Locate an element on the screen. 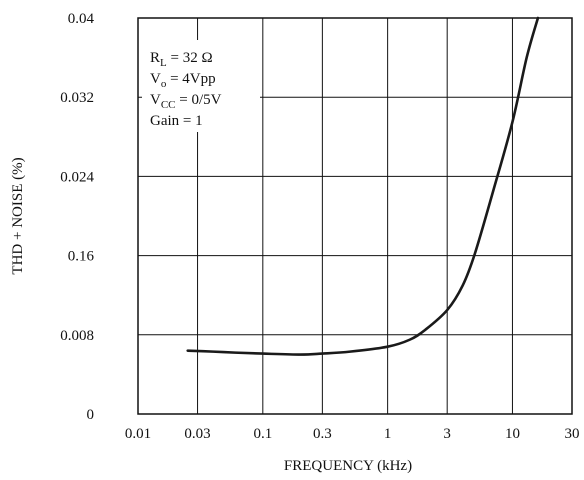 The height and width of the screenshot is (480, 584). condition-vo: Vo = 4Vpp is located at coordinates (183, 80).